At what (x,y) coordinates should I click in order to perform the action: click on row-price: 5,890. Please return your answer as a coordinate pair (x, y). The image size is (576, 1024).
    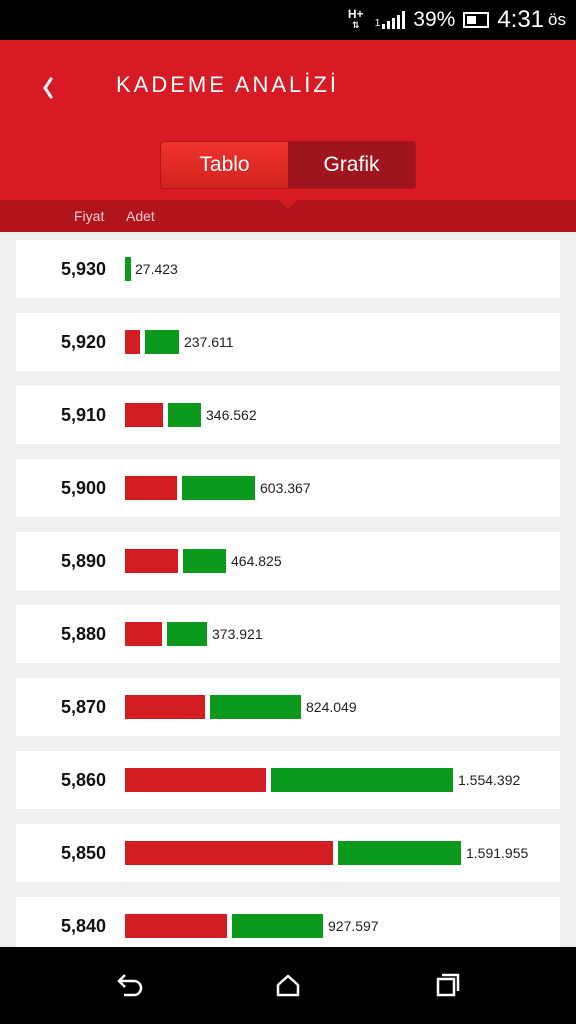
    Looking at the image, I should click on (83, 561).